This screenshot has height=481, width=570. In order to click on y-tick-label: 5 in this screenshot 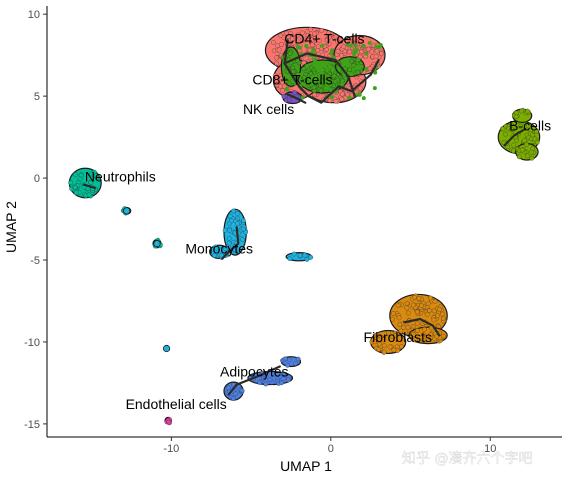, I will do `click(37, 97)`.